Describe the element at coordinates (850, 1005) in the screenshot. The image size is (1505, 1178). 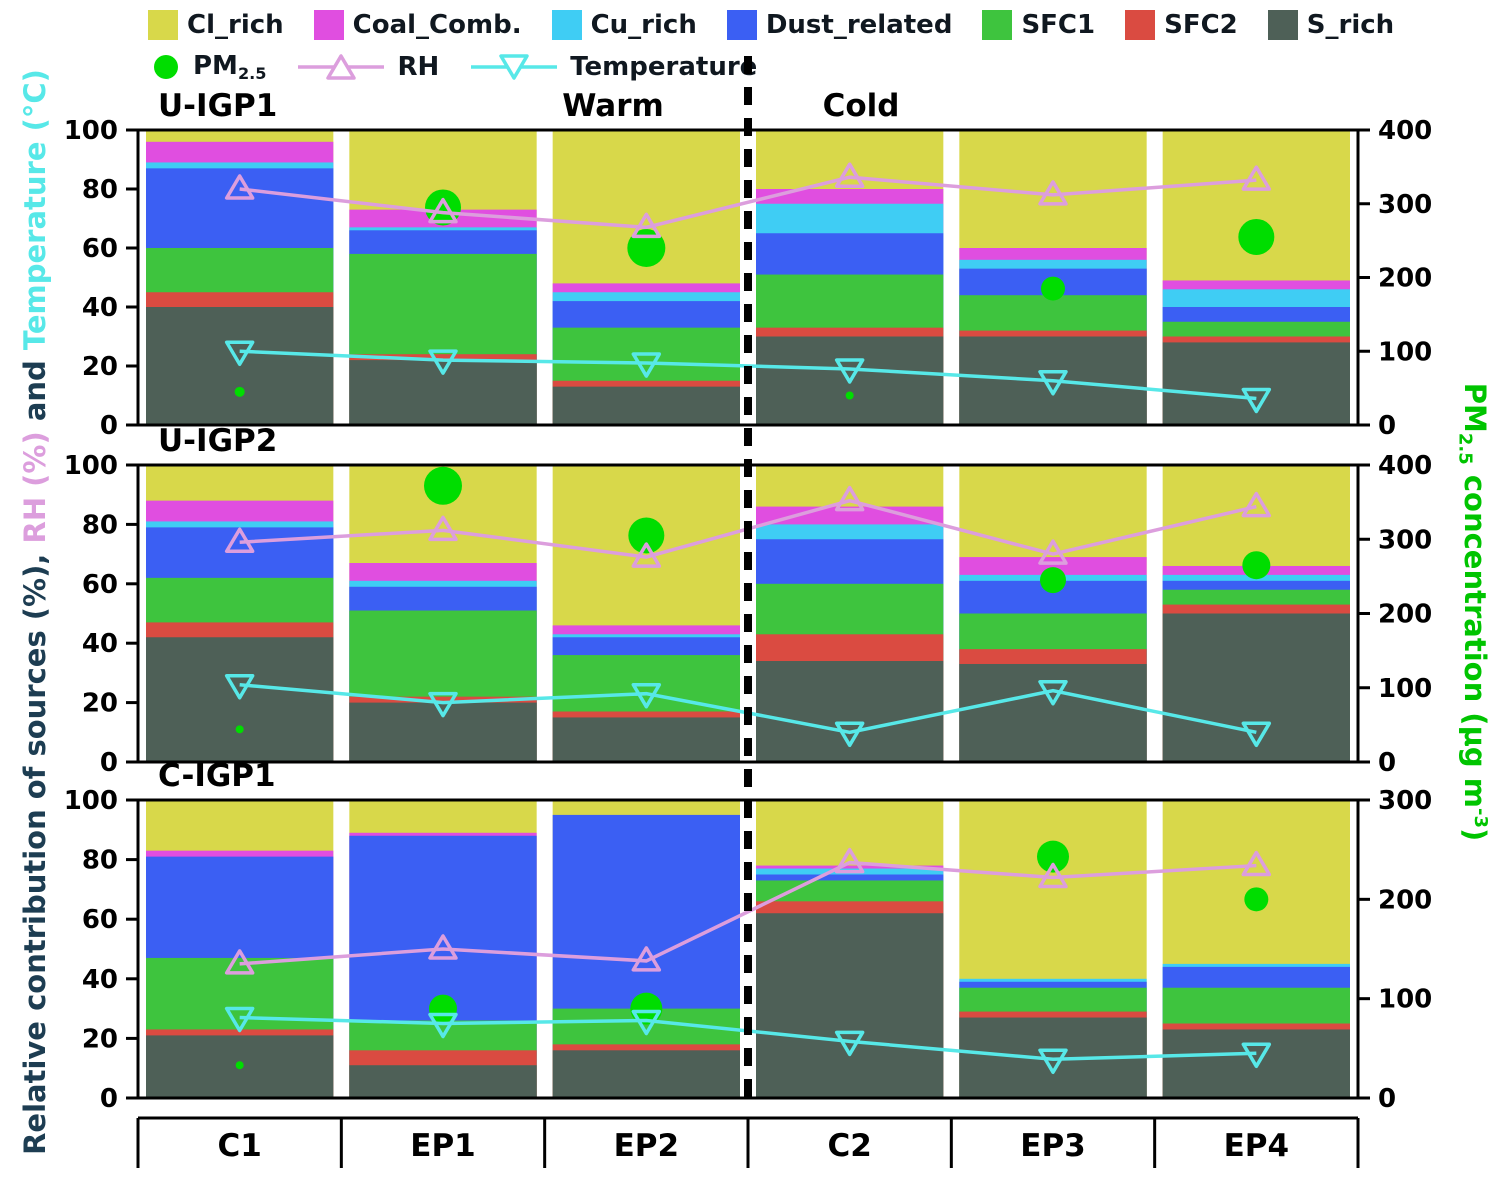
I see `bar-segment-C2-S_rich` at that location.